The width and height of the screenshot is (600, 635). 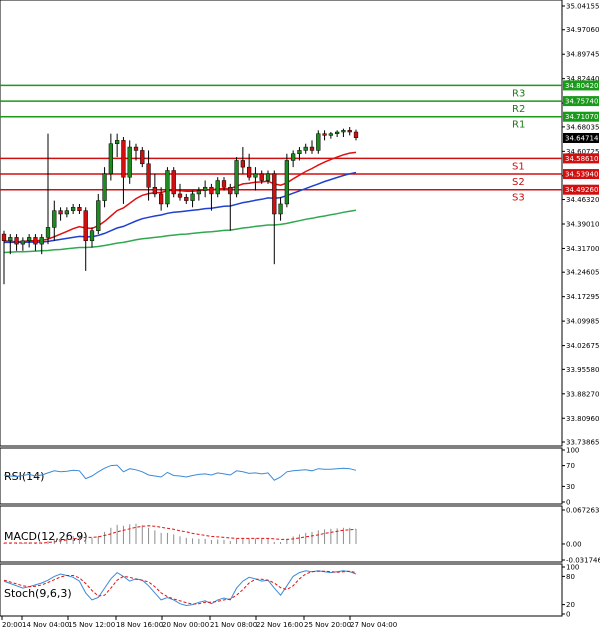 What do you see at coordinates (46, 536) in the screenshot?
I see `macd-label: MACD(12,26,9)` at bounding box center [46, 536].